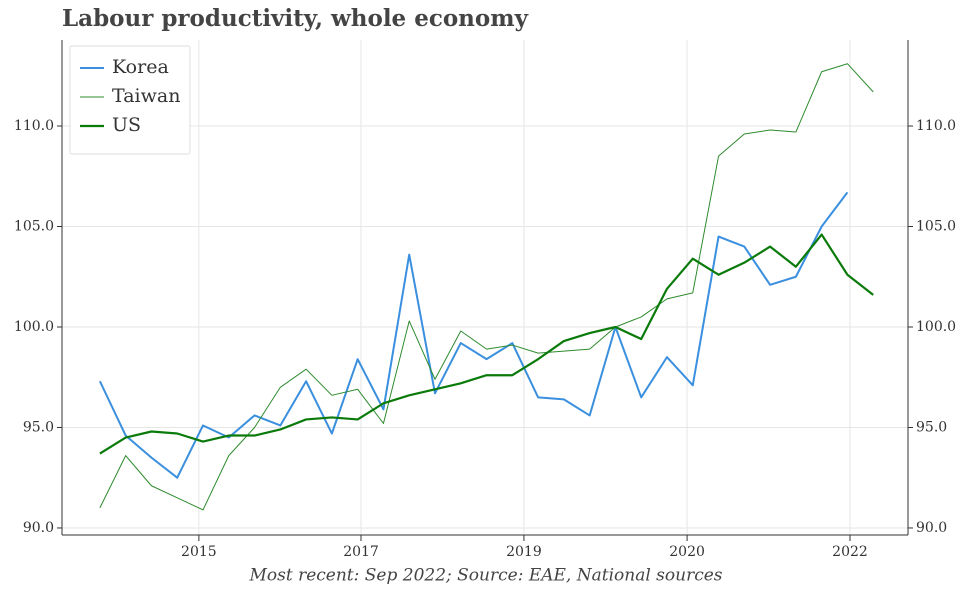 This screenshot has width=972, height=589. Describe the element at coordinates (140, 67) in the screenshot. I see `legend-label: Korea` at that location.